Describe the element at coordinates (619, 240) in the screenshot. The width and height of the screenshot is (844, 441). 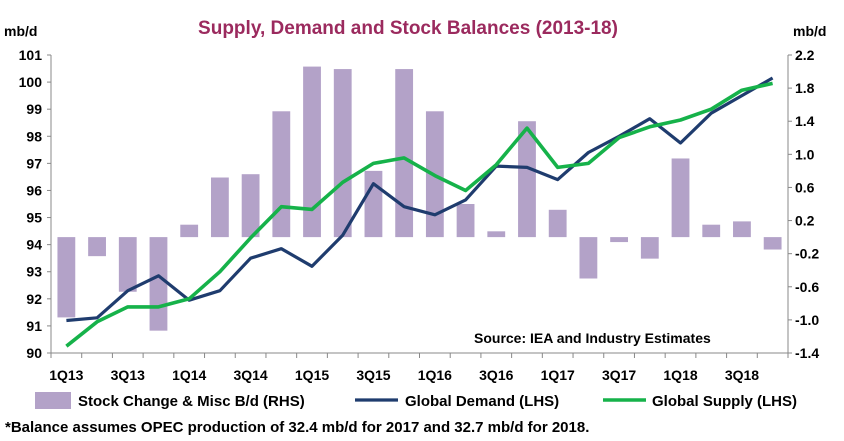
I see `stock-change-bar-3Q17` at that location.